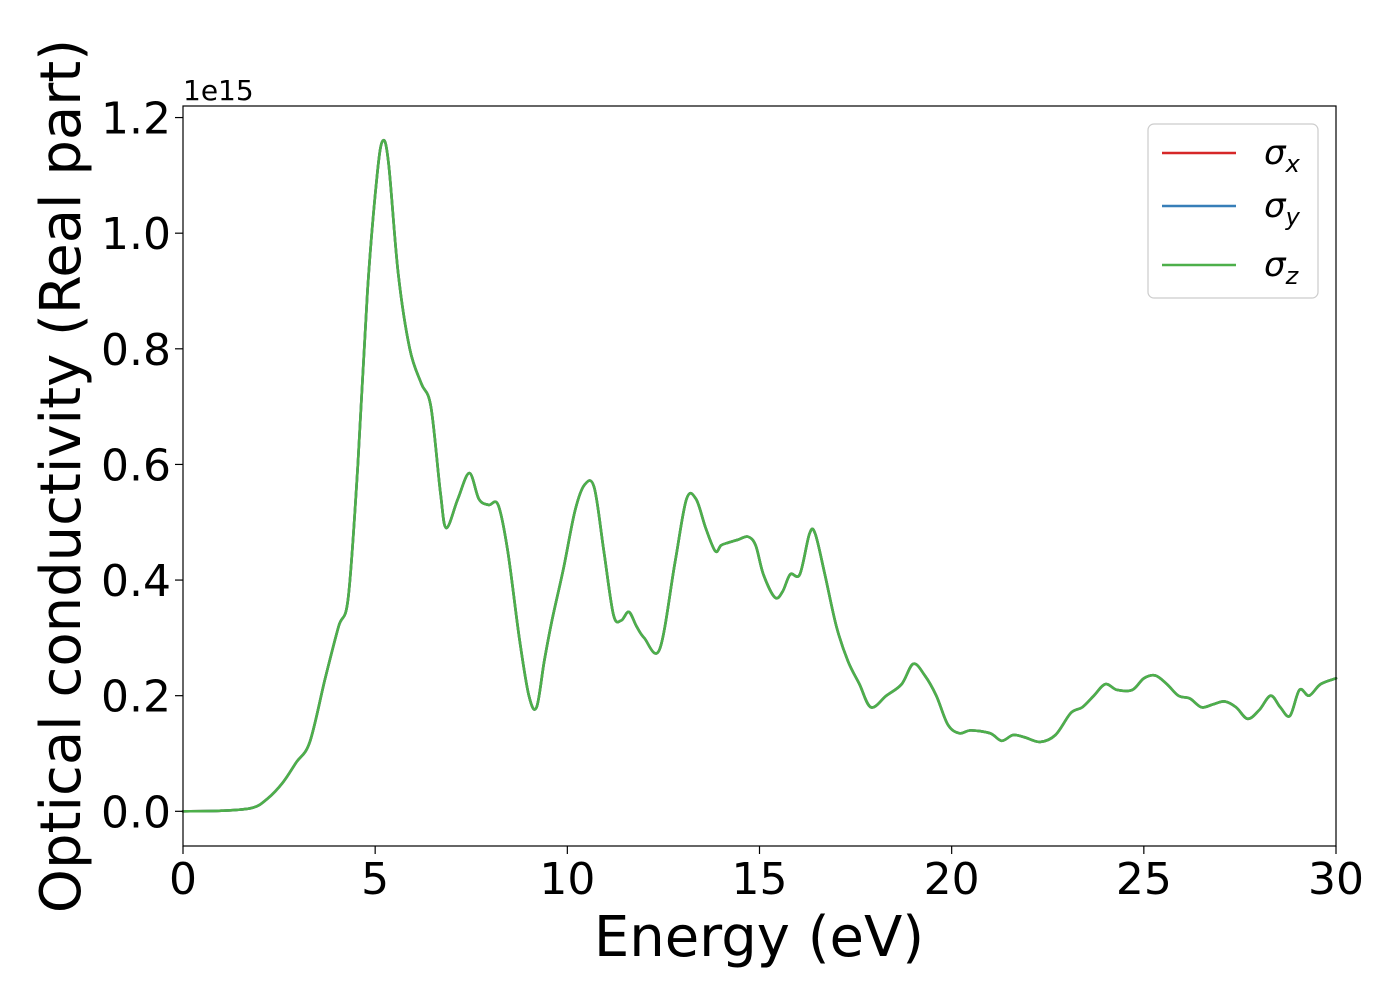 Image resolution: width=1400 pixels, height=1005 pixels. Describe the element at coordinates (759, 937) in the screenshot. I see `x-axis-label: Energy (eV)` at that location.